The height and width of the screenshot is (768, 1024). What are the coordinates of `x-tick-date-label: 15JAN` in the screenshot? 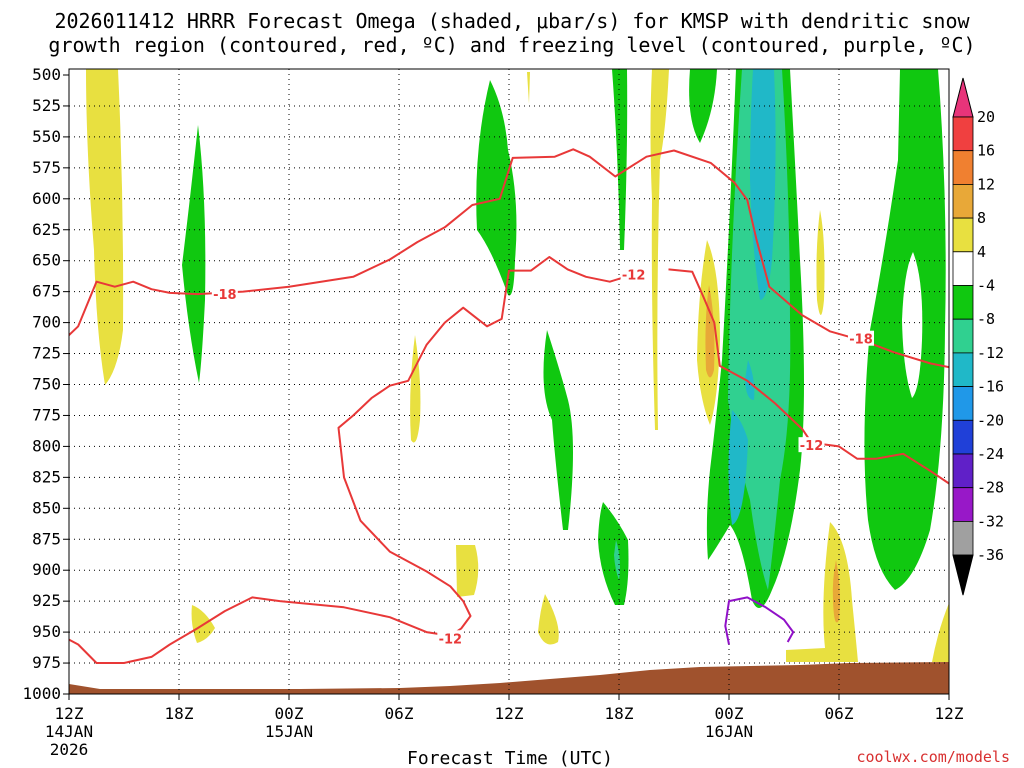 It's located at (289, 731).